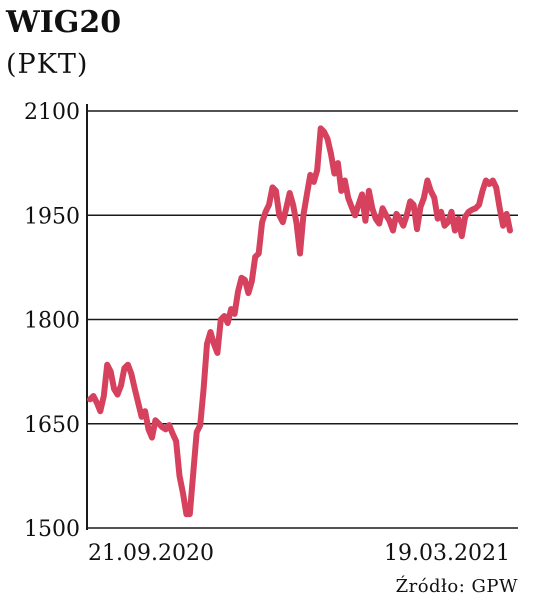  I want to click on y-tick-label-1800: 1800, so click(52, 321).